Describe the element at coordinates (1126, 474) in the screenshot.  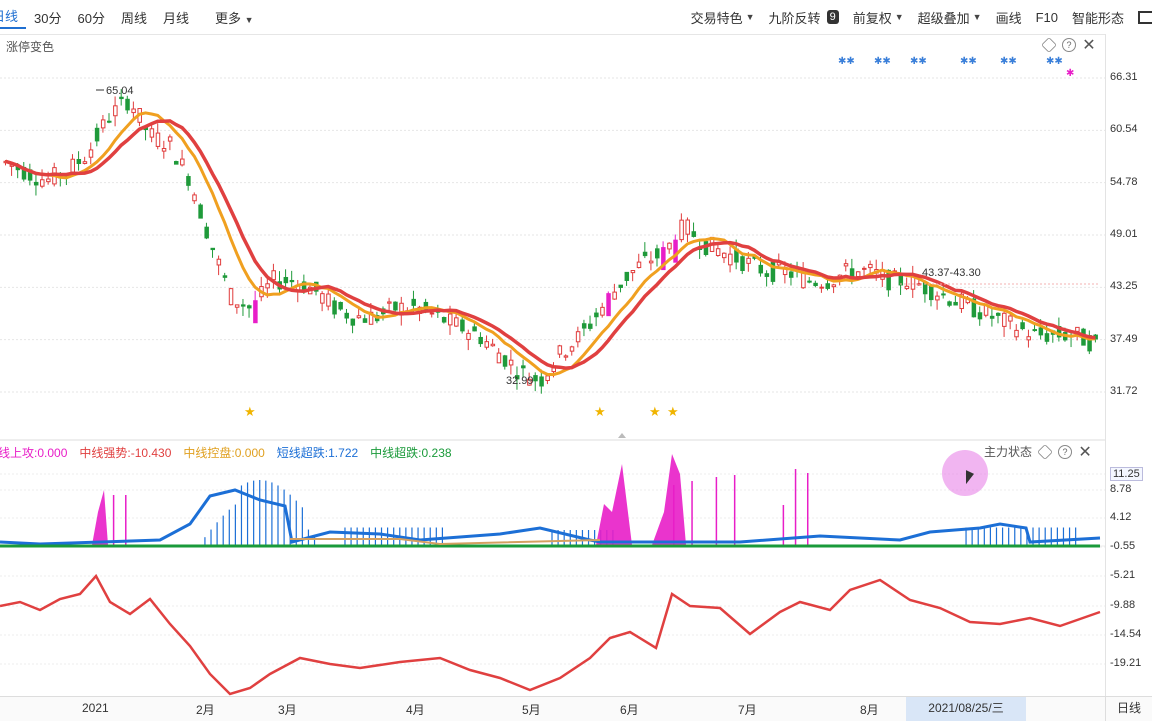
I see `indicator-tick: 11.25` at that location.